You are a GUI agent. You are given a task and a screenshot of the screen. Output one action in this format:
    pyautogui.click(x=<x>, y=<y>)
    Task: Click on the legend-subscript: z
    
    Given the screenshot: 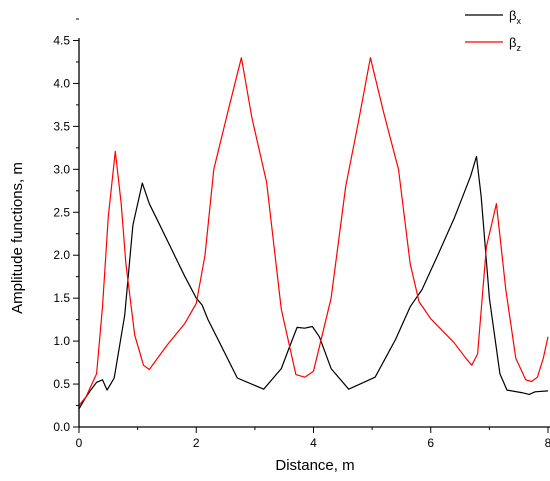 What is the action you would take?
    pyautogui.click(x=518, y=48)
    